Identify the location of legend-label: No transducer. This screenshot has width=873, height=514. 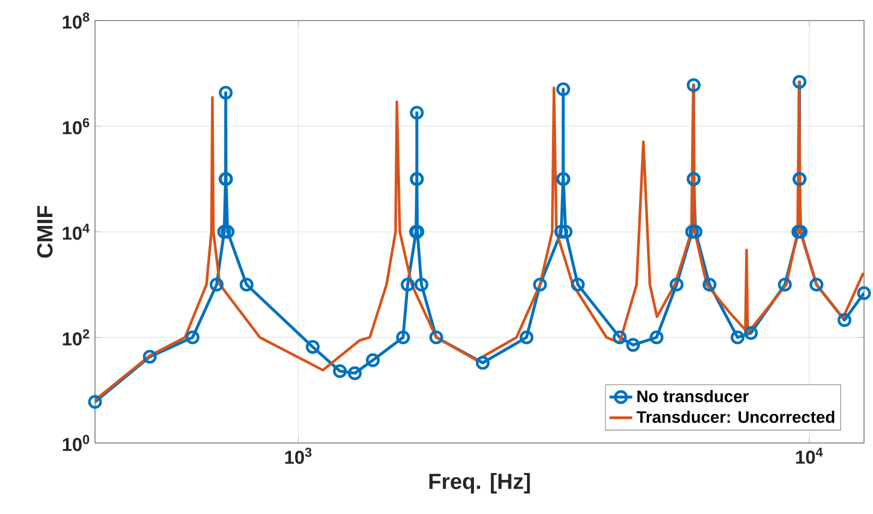
(693, 396).